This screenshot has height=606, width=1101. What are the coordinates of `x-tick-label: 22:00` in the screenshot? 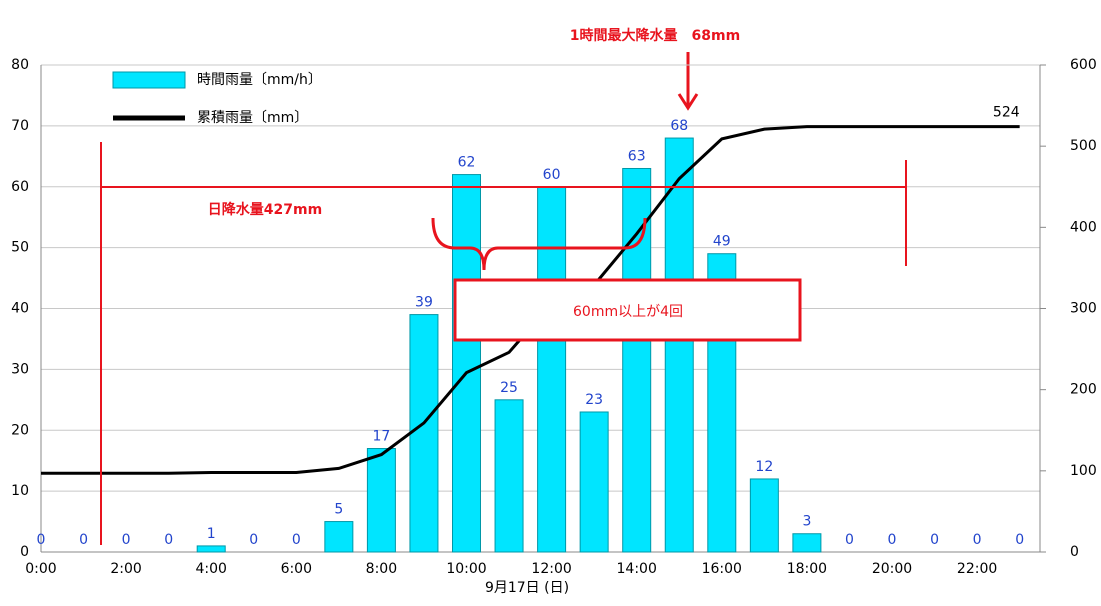 It's located at (977, 569).